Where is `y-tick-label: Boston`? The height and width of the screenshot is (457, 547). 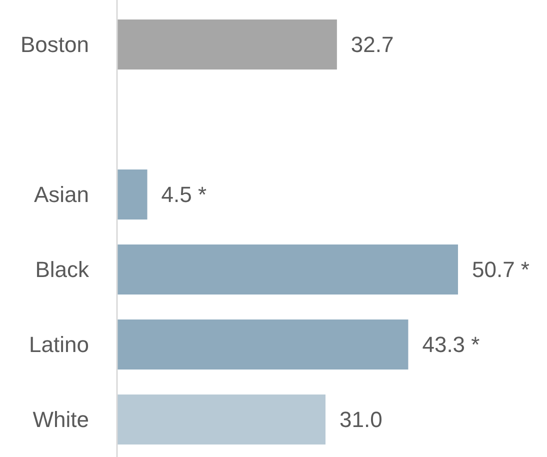 y-tick-label: Boston is located at coordinates (54, 45).